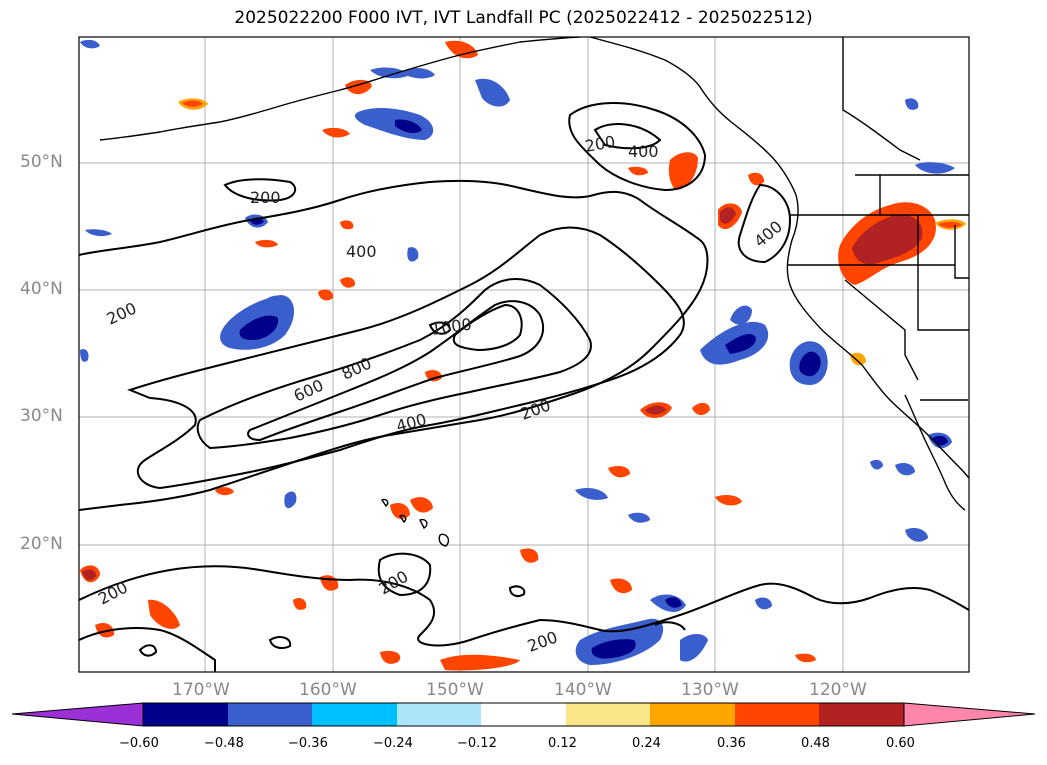 The image size is (1047, 765). What do you see at coordinates (562, 743) in the screenshot?
I see `colorbar-tick-label: 0.12` at bounding box center [562, 743].